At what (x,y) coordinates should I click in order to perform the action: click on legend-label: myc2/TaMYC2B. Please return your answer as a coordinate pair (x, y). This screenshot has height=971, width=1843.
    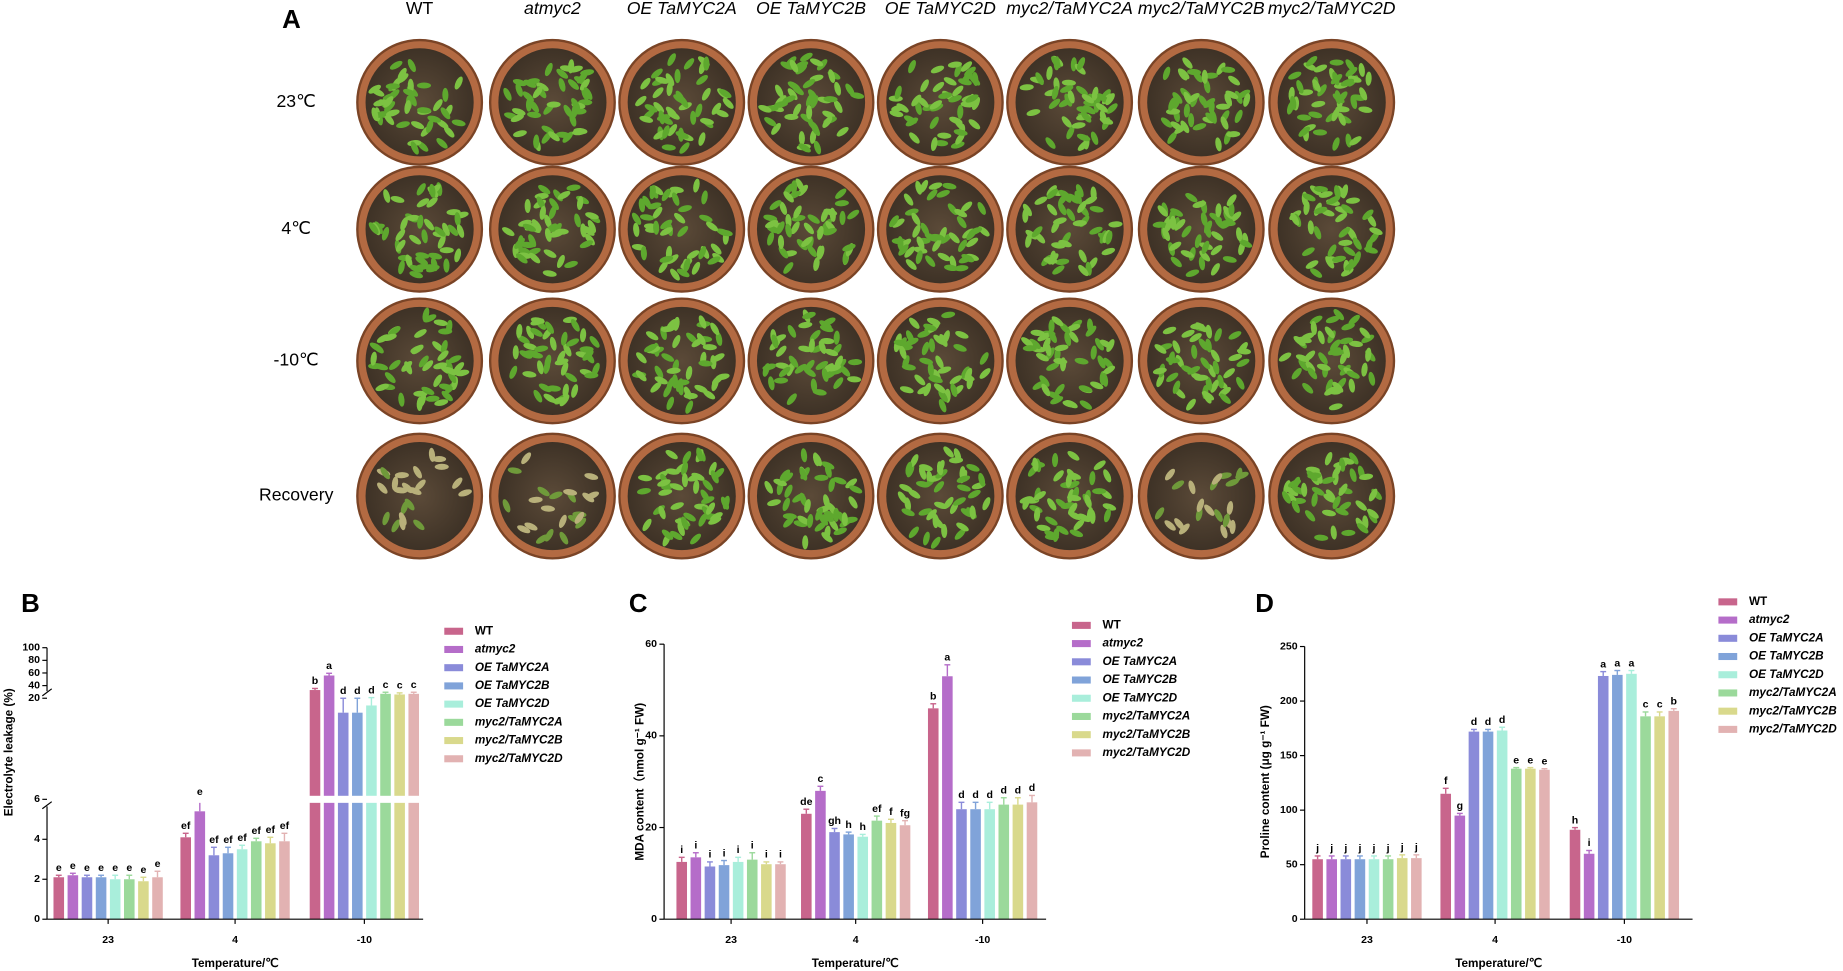
    Looking at the image, I should click on (1147, 734).